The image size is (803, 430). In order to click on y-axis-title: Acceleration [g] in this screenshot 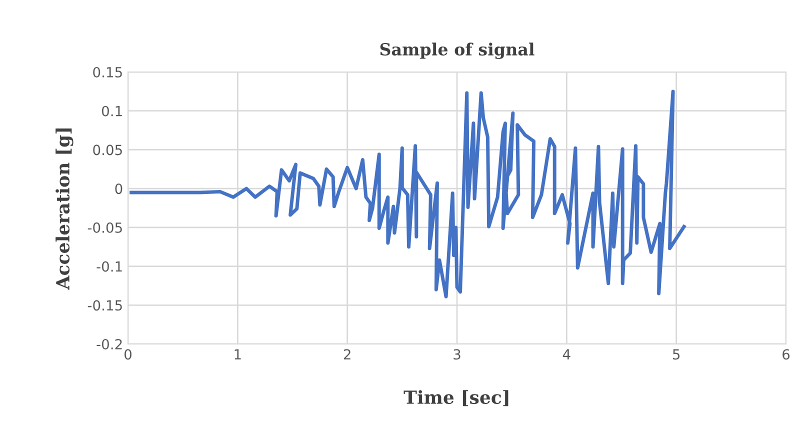, I will do `click(65, 209)`.